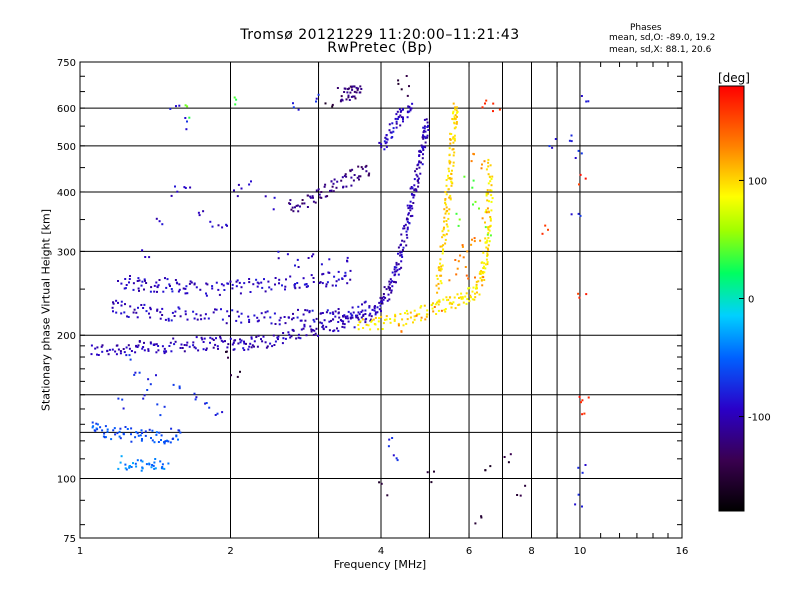 Image resolution: width=800 pixels, height=600 pixels. What do you see at coordinates (381, 551) in the screenshot?
I see `x-tick-label: 4` at bounding box center [381, 551].